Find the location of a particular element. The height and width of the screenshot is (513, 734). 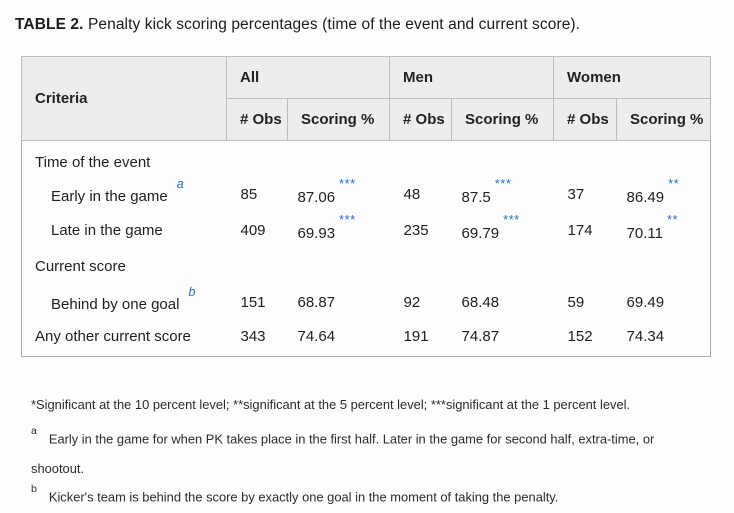

scoring-cell-women: 74.34 is located at coordinates (645, 337).